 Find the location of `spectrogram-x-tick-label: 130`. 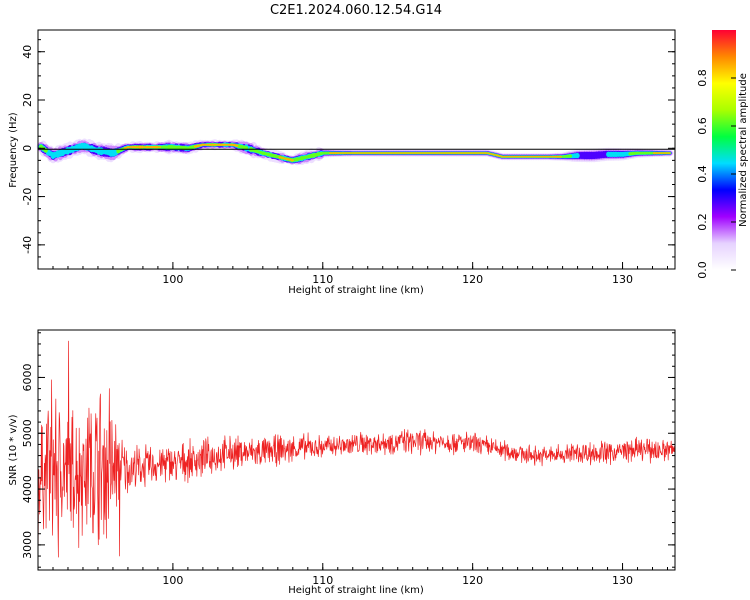

spectrogram-x-tick-label: 130 is located at coordinates (622, 279).